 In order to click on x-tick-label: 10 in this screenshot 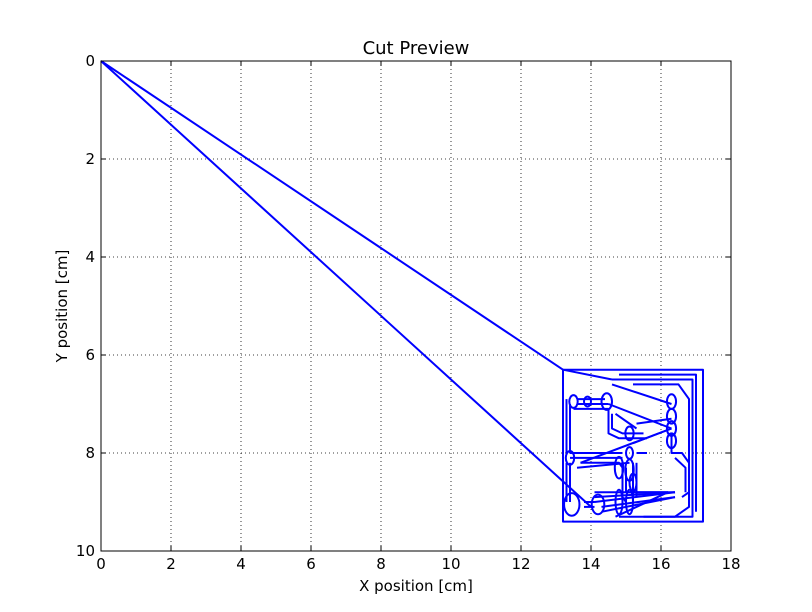, I will do `click(450, 564)`.